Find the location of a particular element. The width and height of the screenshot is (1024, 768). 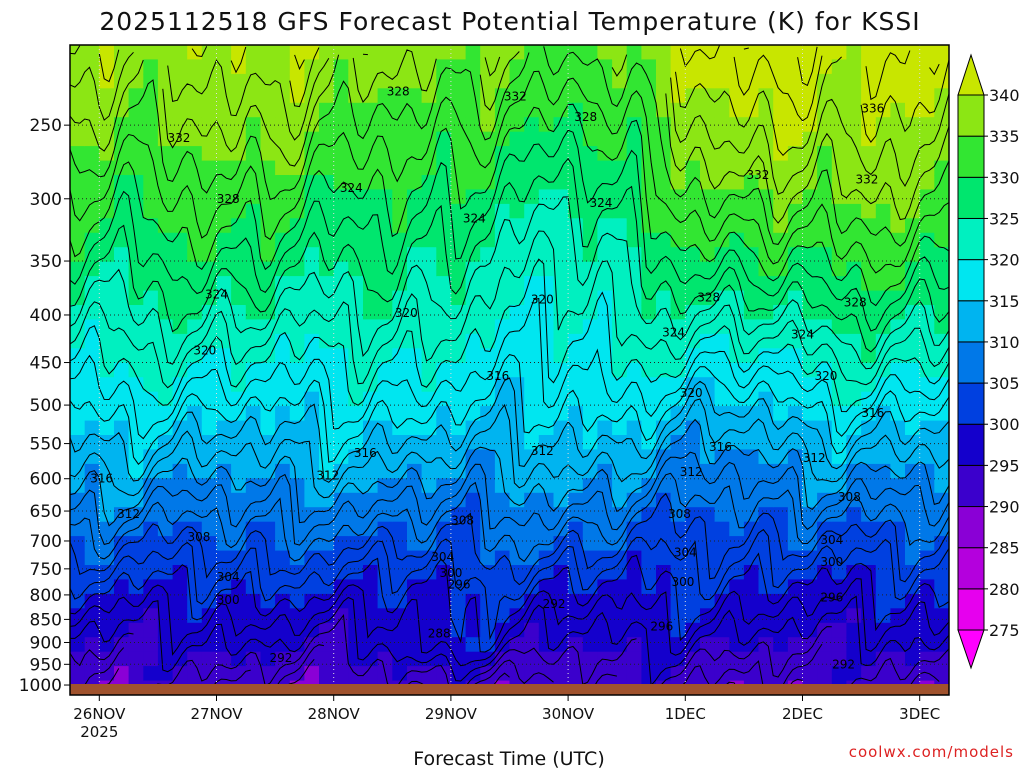

contour-line is located at coordinates (509, 602).